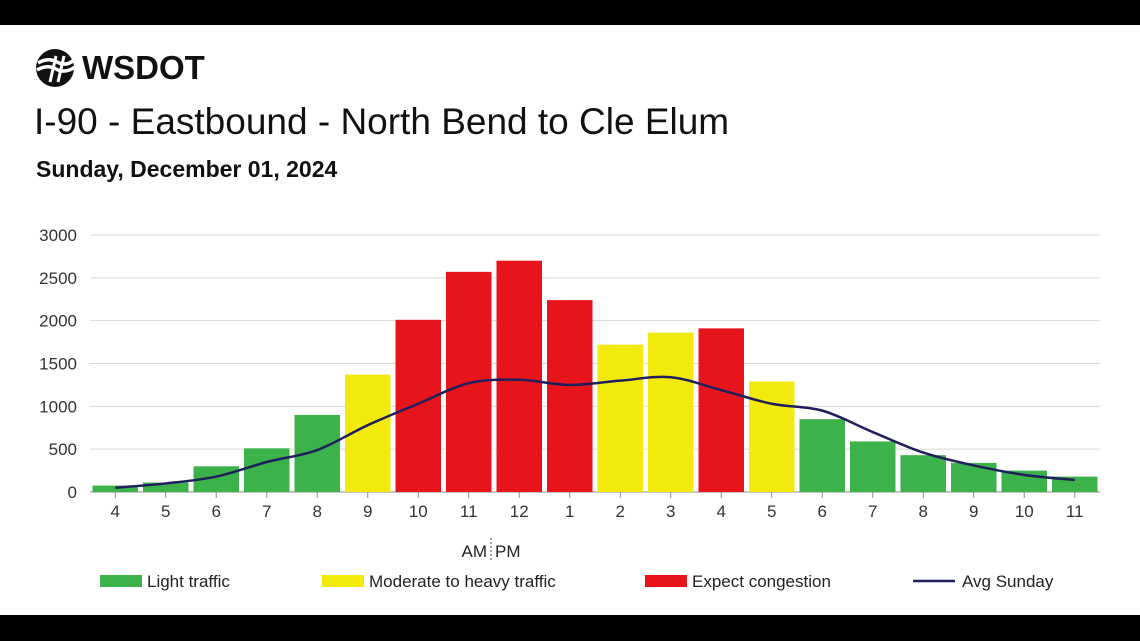 This screenshot has height=641, width=1140. Describe the element at coordinates (187, 169) in the screenshot. I see `page-subtitle: Sunday, December 01, 2024` at that location.